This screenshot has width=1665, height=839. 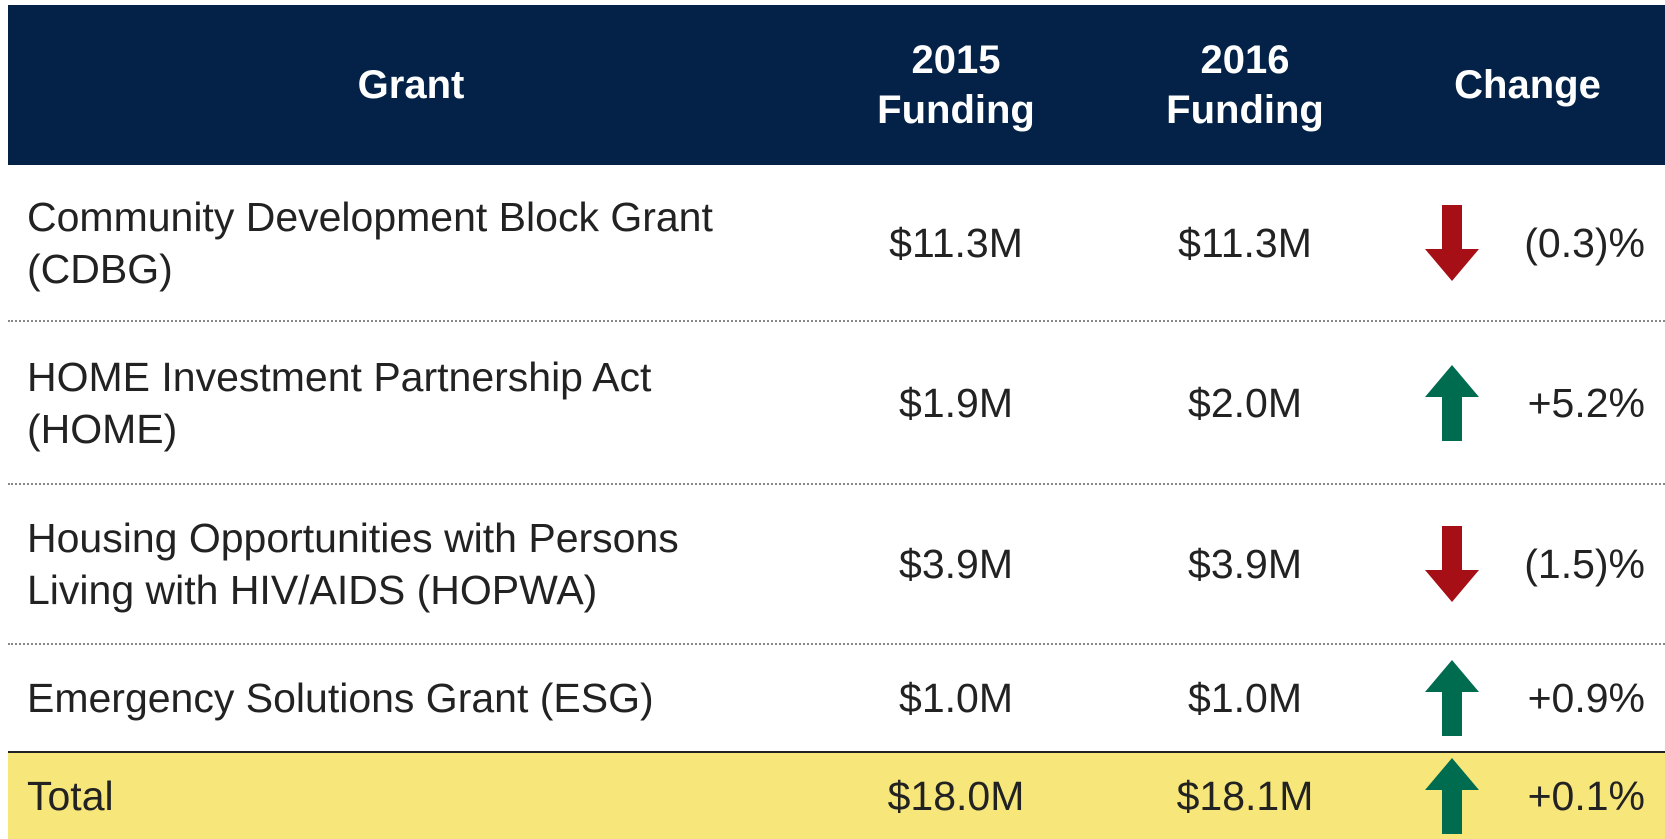 I want to click on funding-2015: $11.3M, so click(x=956, y=242).